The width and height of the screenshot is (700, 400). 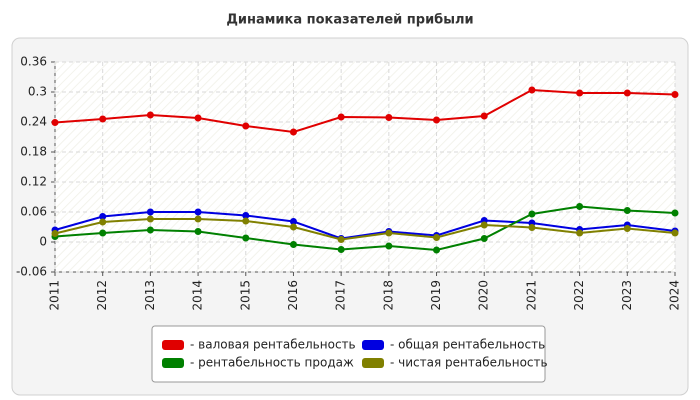 I want to click on y-tick-label: 0.12, so click(x=33, y=182).